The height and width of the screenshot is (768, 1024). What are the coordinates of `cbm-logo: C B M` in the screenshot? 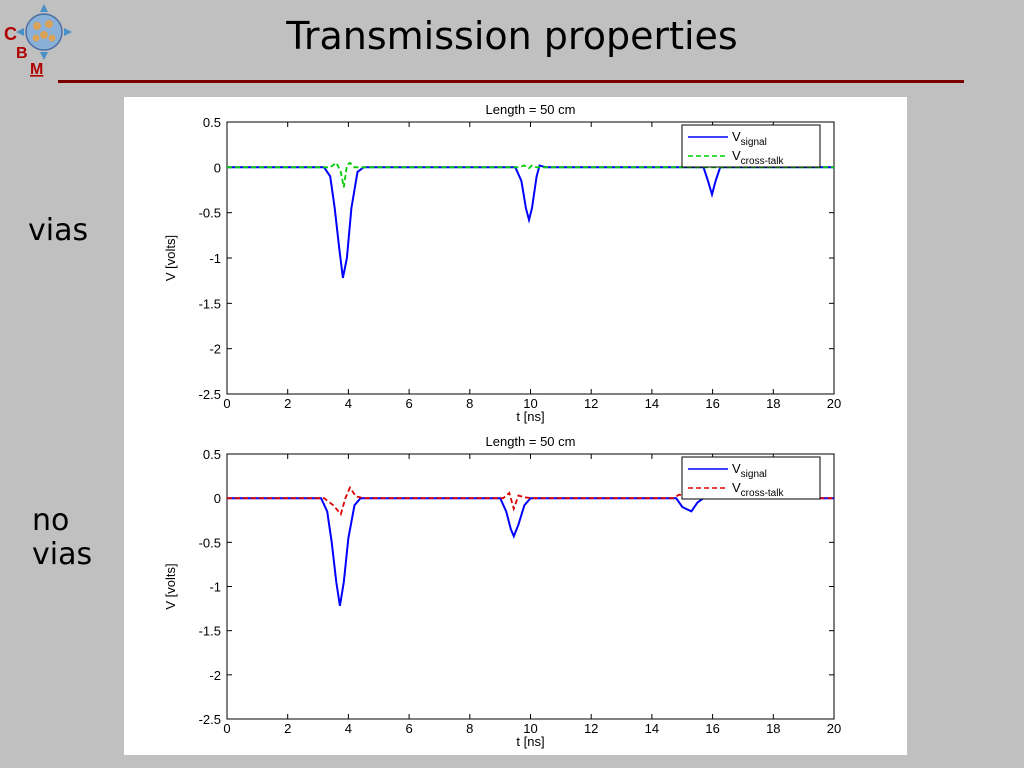 It's located at (40, 40).